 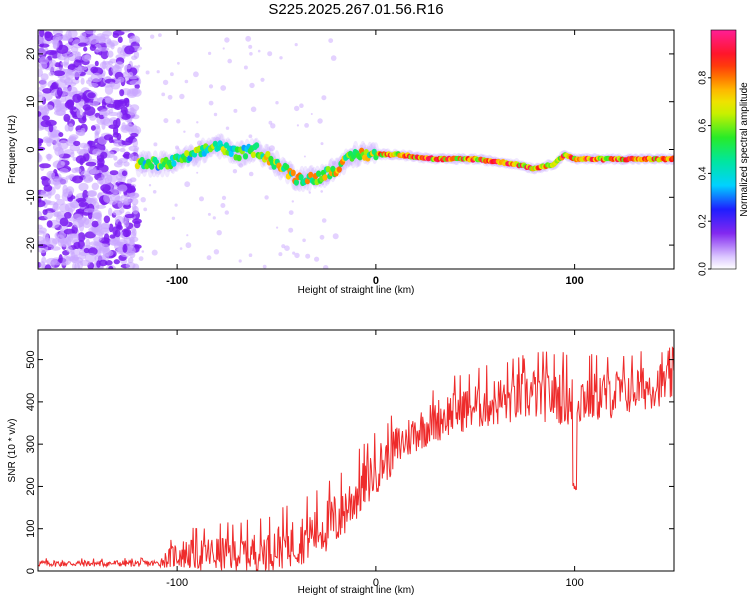 What do you see at coordinates (703, 173) in the screenshot?
I see `colorbar-tick-label: 0.4` at bounding box center [703, 173].